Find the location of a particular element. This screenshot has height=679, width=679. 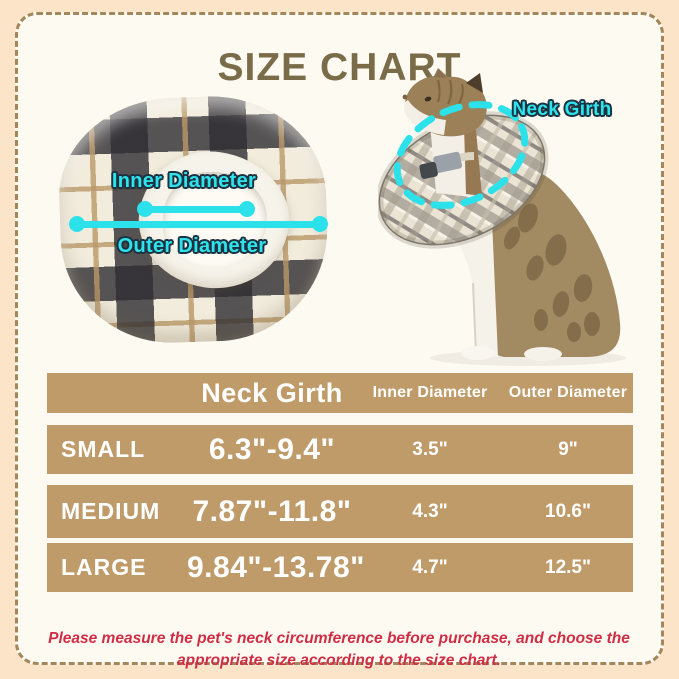

column-header-outer-diameter: Outer Diameter is located at coordinates (568, 392).